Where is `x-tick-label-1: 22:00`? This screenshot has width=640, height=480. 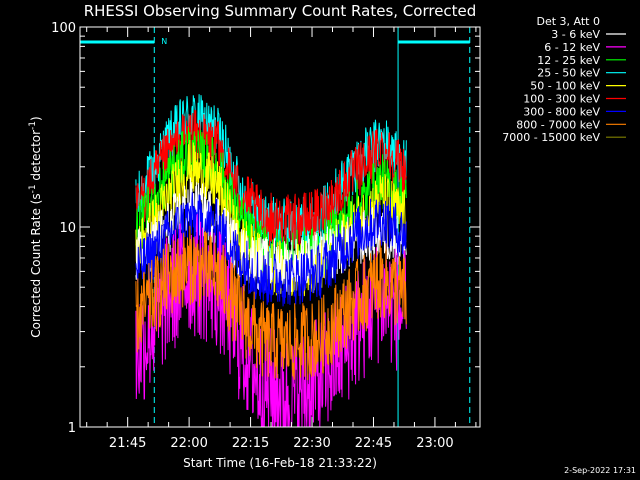
x-tick-label-1: 22:00 is located at coordinates (188, 443).